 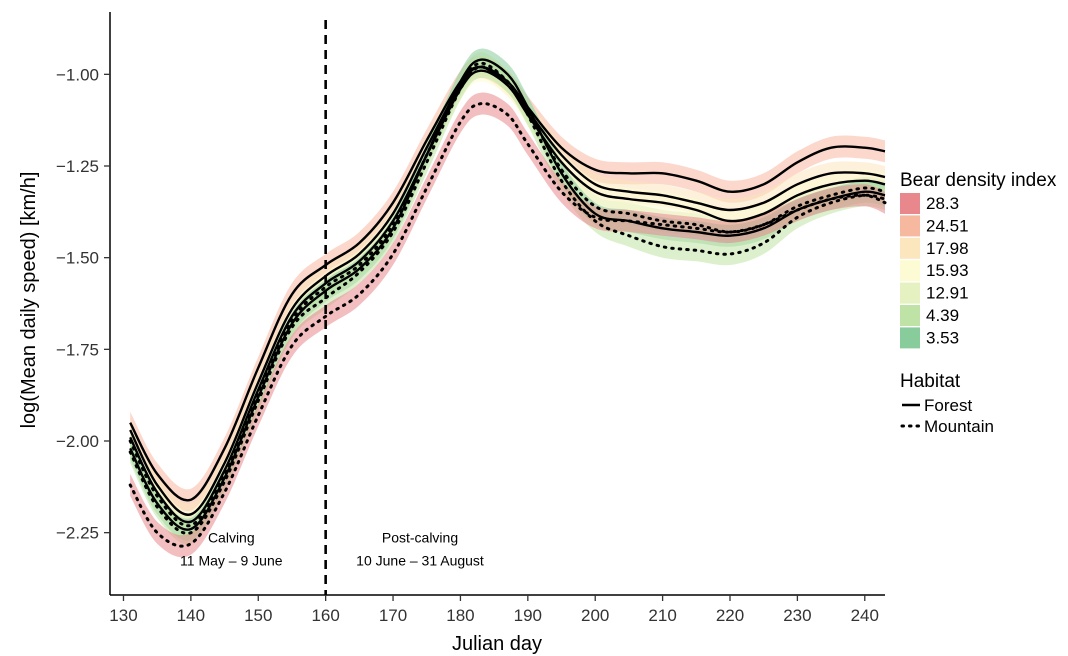 What do you see at coordinates (797, 615) in the screenshot?
I see `x-tick-label: 230` at bounding box center [797, 615].